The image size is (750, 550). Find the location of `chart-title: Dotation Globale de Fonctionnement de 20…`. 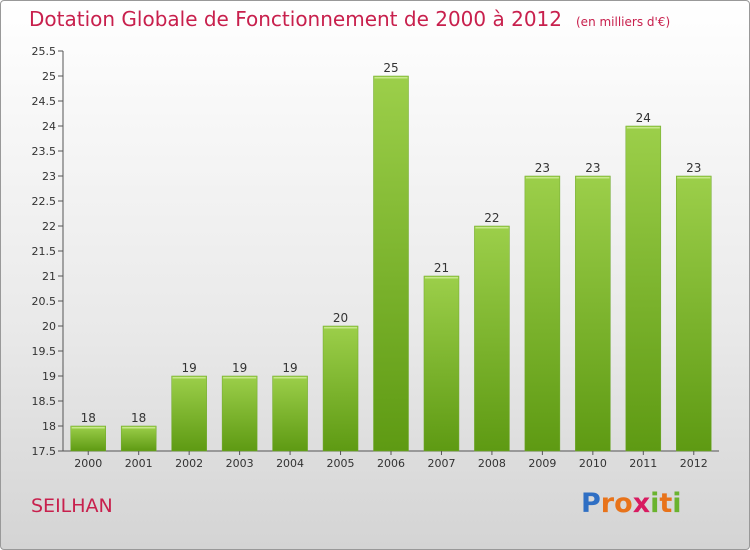

chart-title: Dotation Globale de Fonctionnement de 20… is located at coordinates (349, 19).